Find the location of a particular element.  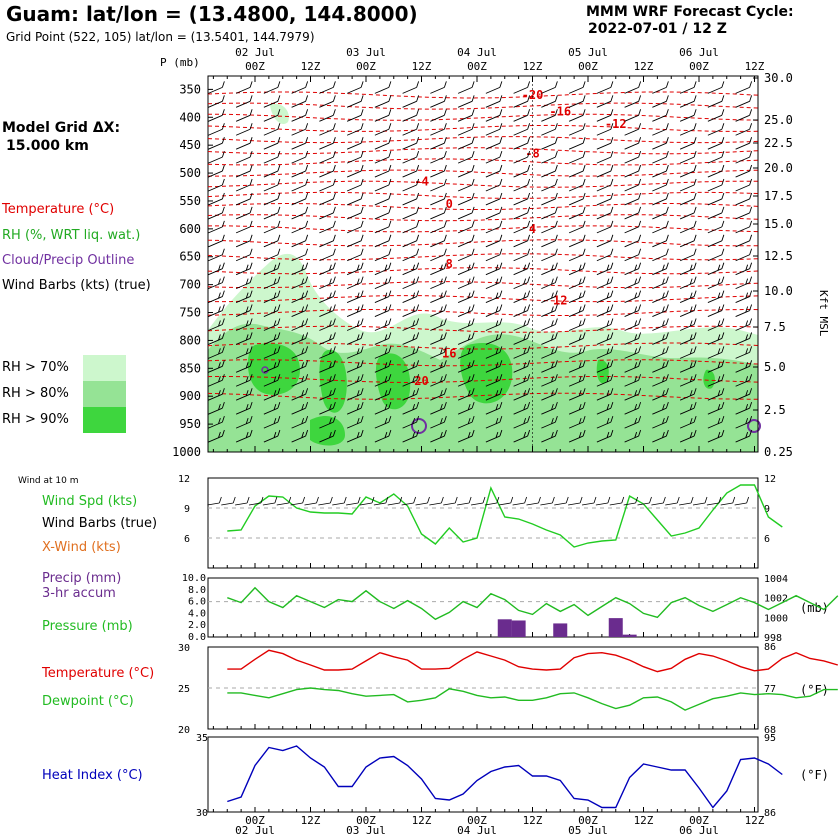

temperature-contour-label: -12 is located at coordinates (616, 124).